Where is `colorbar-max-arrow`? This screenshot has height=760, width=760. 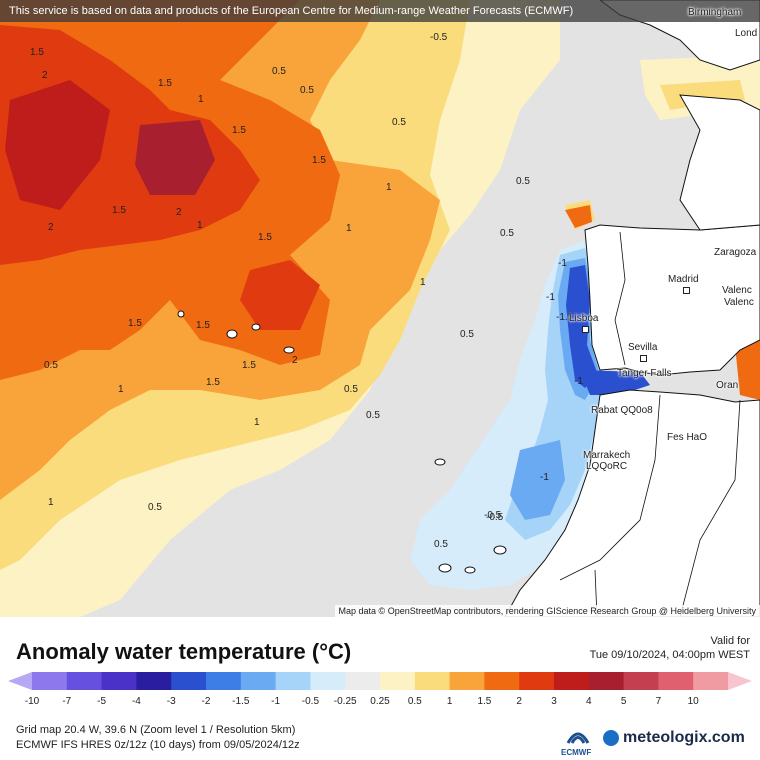
colorbar-max-arrow is located at coordinates (740, 681).